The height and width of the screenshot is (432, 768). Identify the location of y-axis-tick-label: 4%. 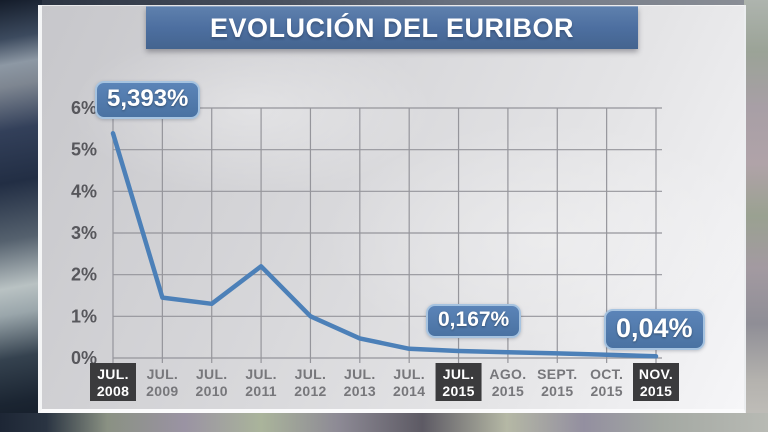
(84, 191).